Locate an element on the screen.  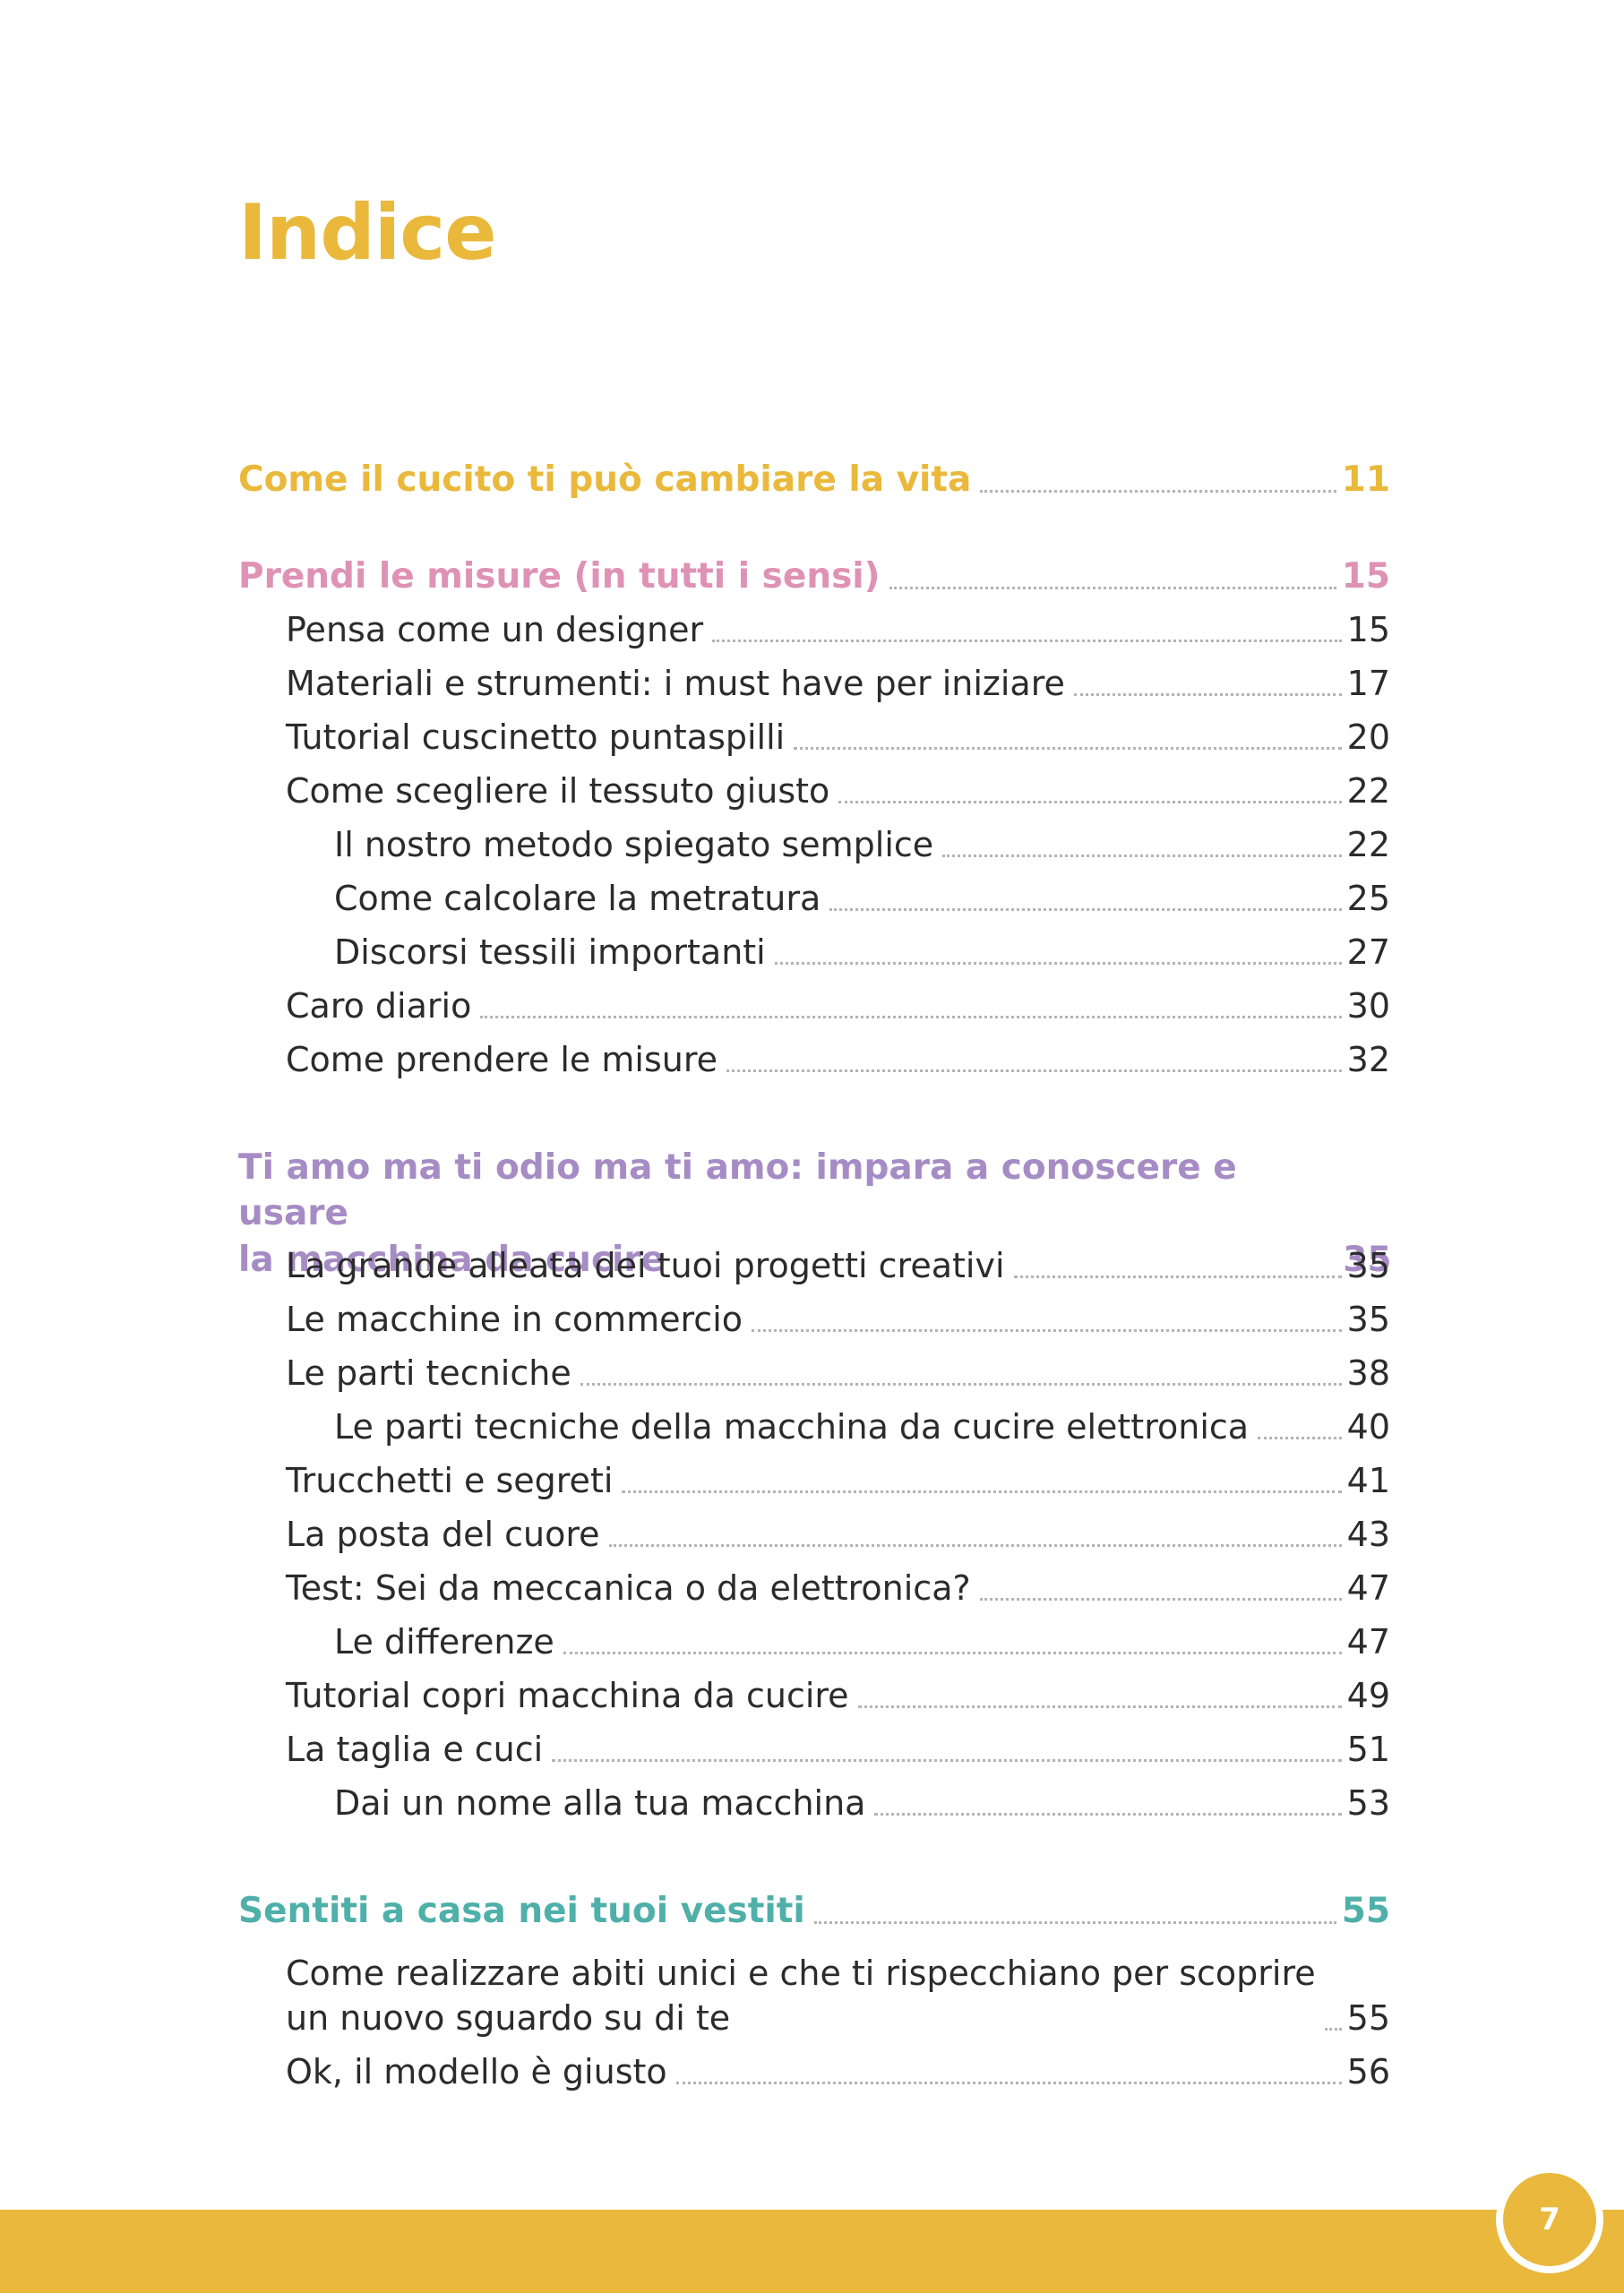
toc-entry-page: 38 is located at coordinates (1368, 1373).